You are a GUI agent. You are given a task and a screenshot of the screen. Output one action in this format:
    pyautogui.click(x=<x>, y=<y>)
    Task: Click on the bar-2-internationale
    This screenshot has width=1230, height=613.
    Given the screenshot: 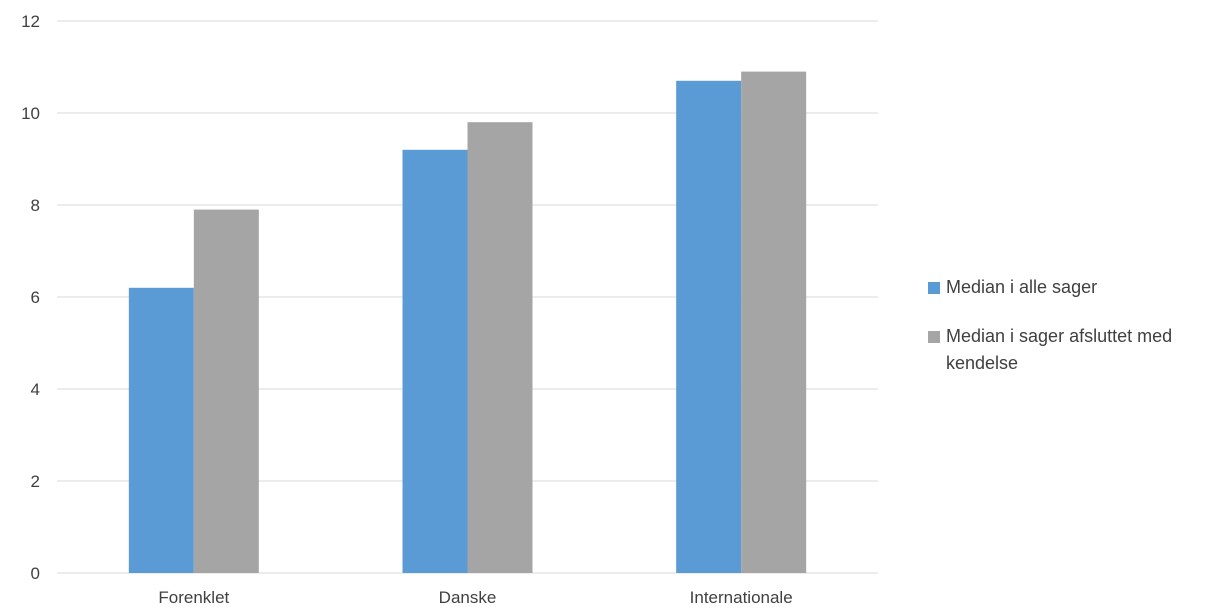 What is the action you would take?
    pyautogui.click(x=774, y=322)
    